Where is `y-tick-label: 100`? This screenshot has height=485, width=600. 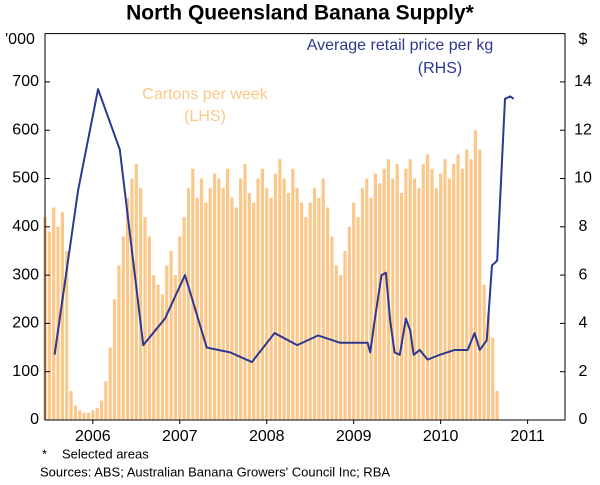
y-tick-label: 100 is located at coordinates (25, 371).